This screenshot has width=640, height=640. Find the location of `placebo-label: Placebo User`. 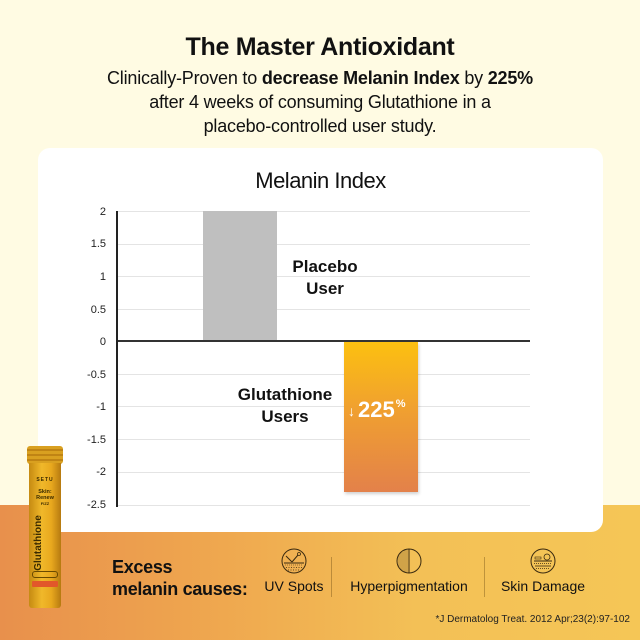

placebo-label: Placebo User is located at coordinates (325, 277).